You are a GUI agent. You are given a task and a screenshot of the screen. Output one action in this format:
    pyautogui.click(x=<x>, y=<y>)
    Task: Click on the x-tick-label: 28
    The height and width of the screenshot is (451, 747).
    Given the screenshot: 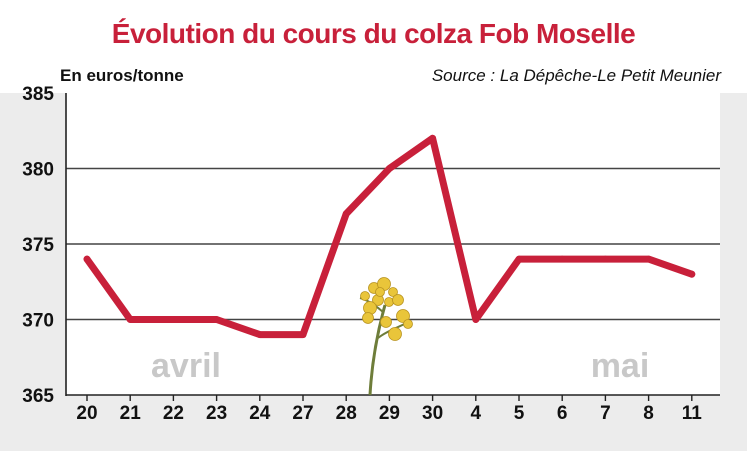 What is the action you would take?
    pyautogui.click(x=346, y=413)
    